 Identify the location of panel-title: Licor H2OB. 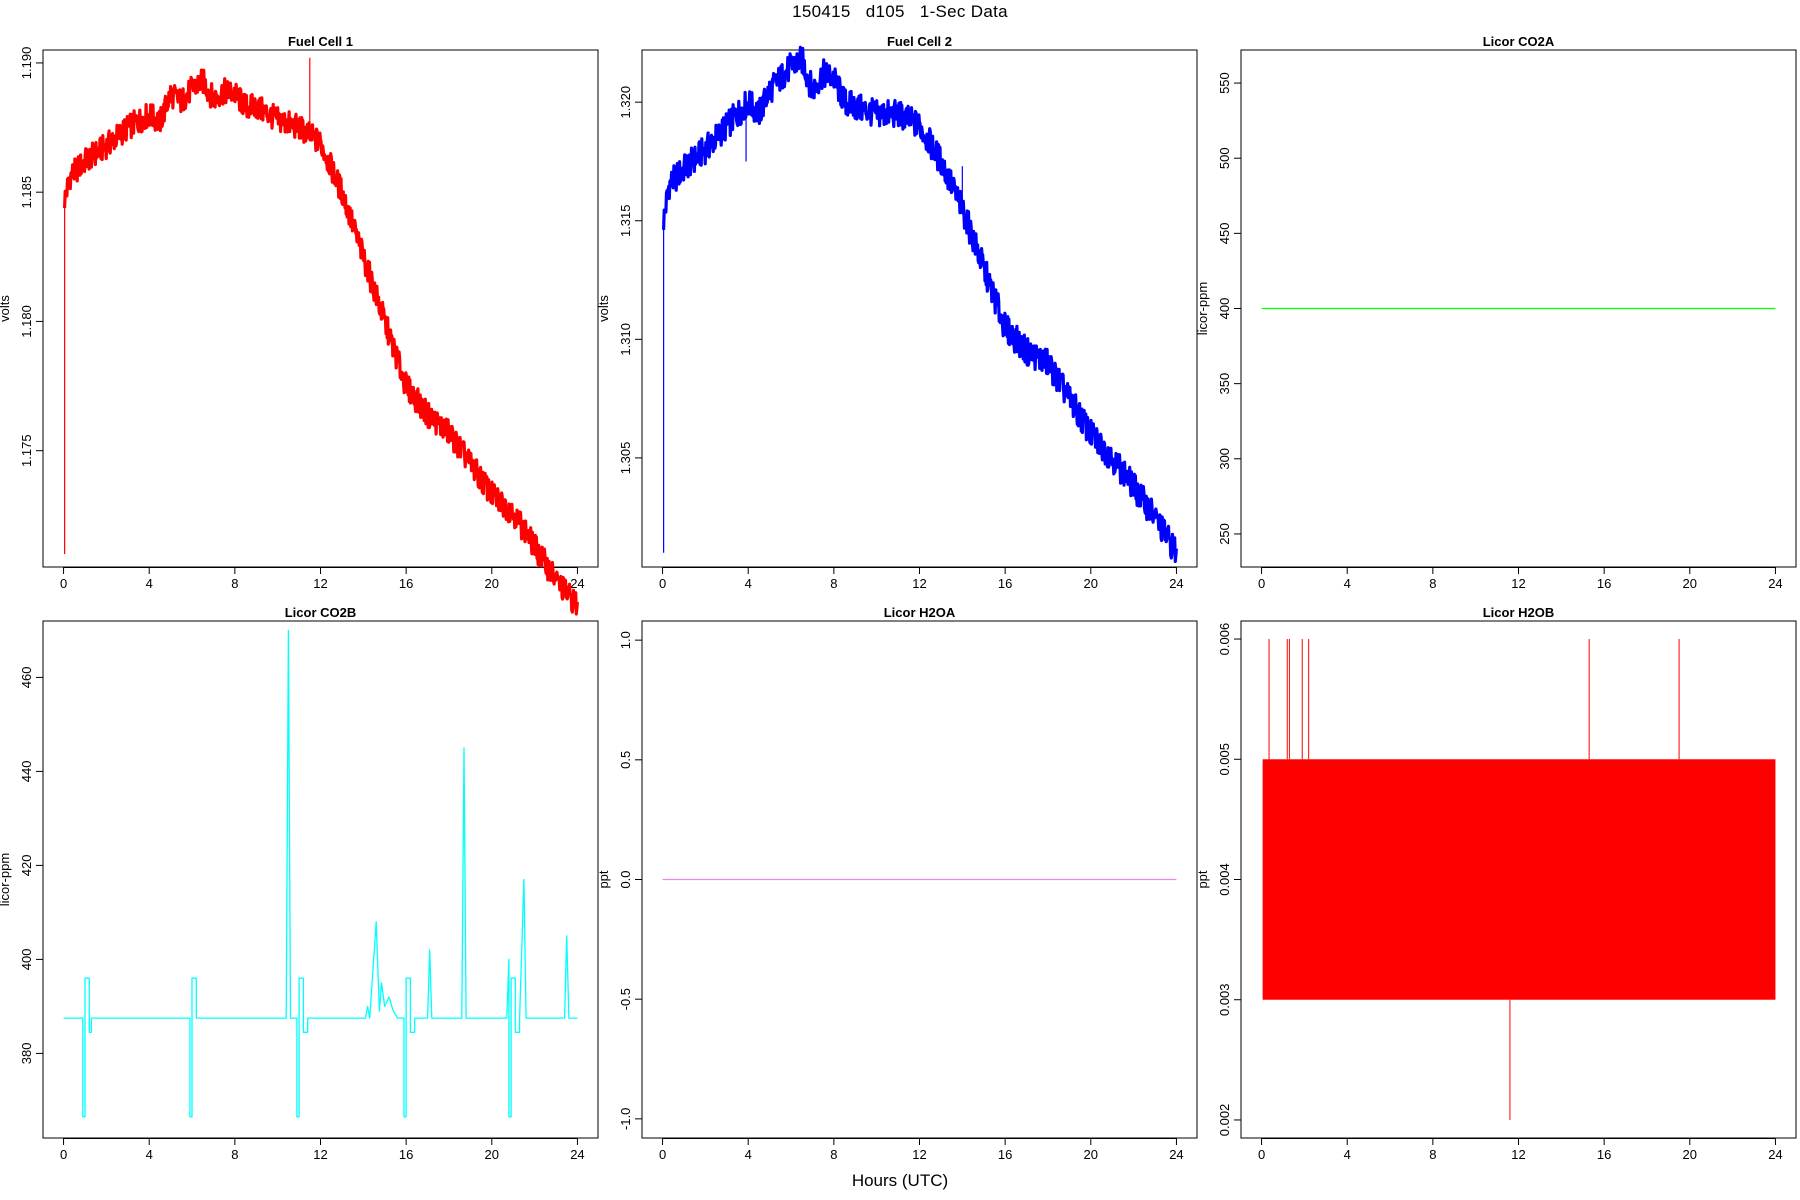
(1519, 612).